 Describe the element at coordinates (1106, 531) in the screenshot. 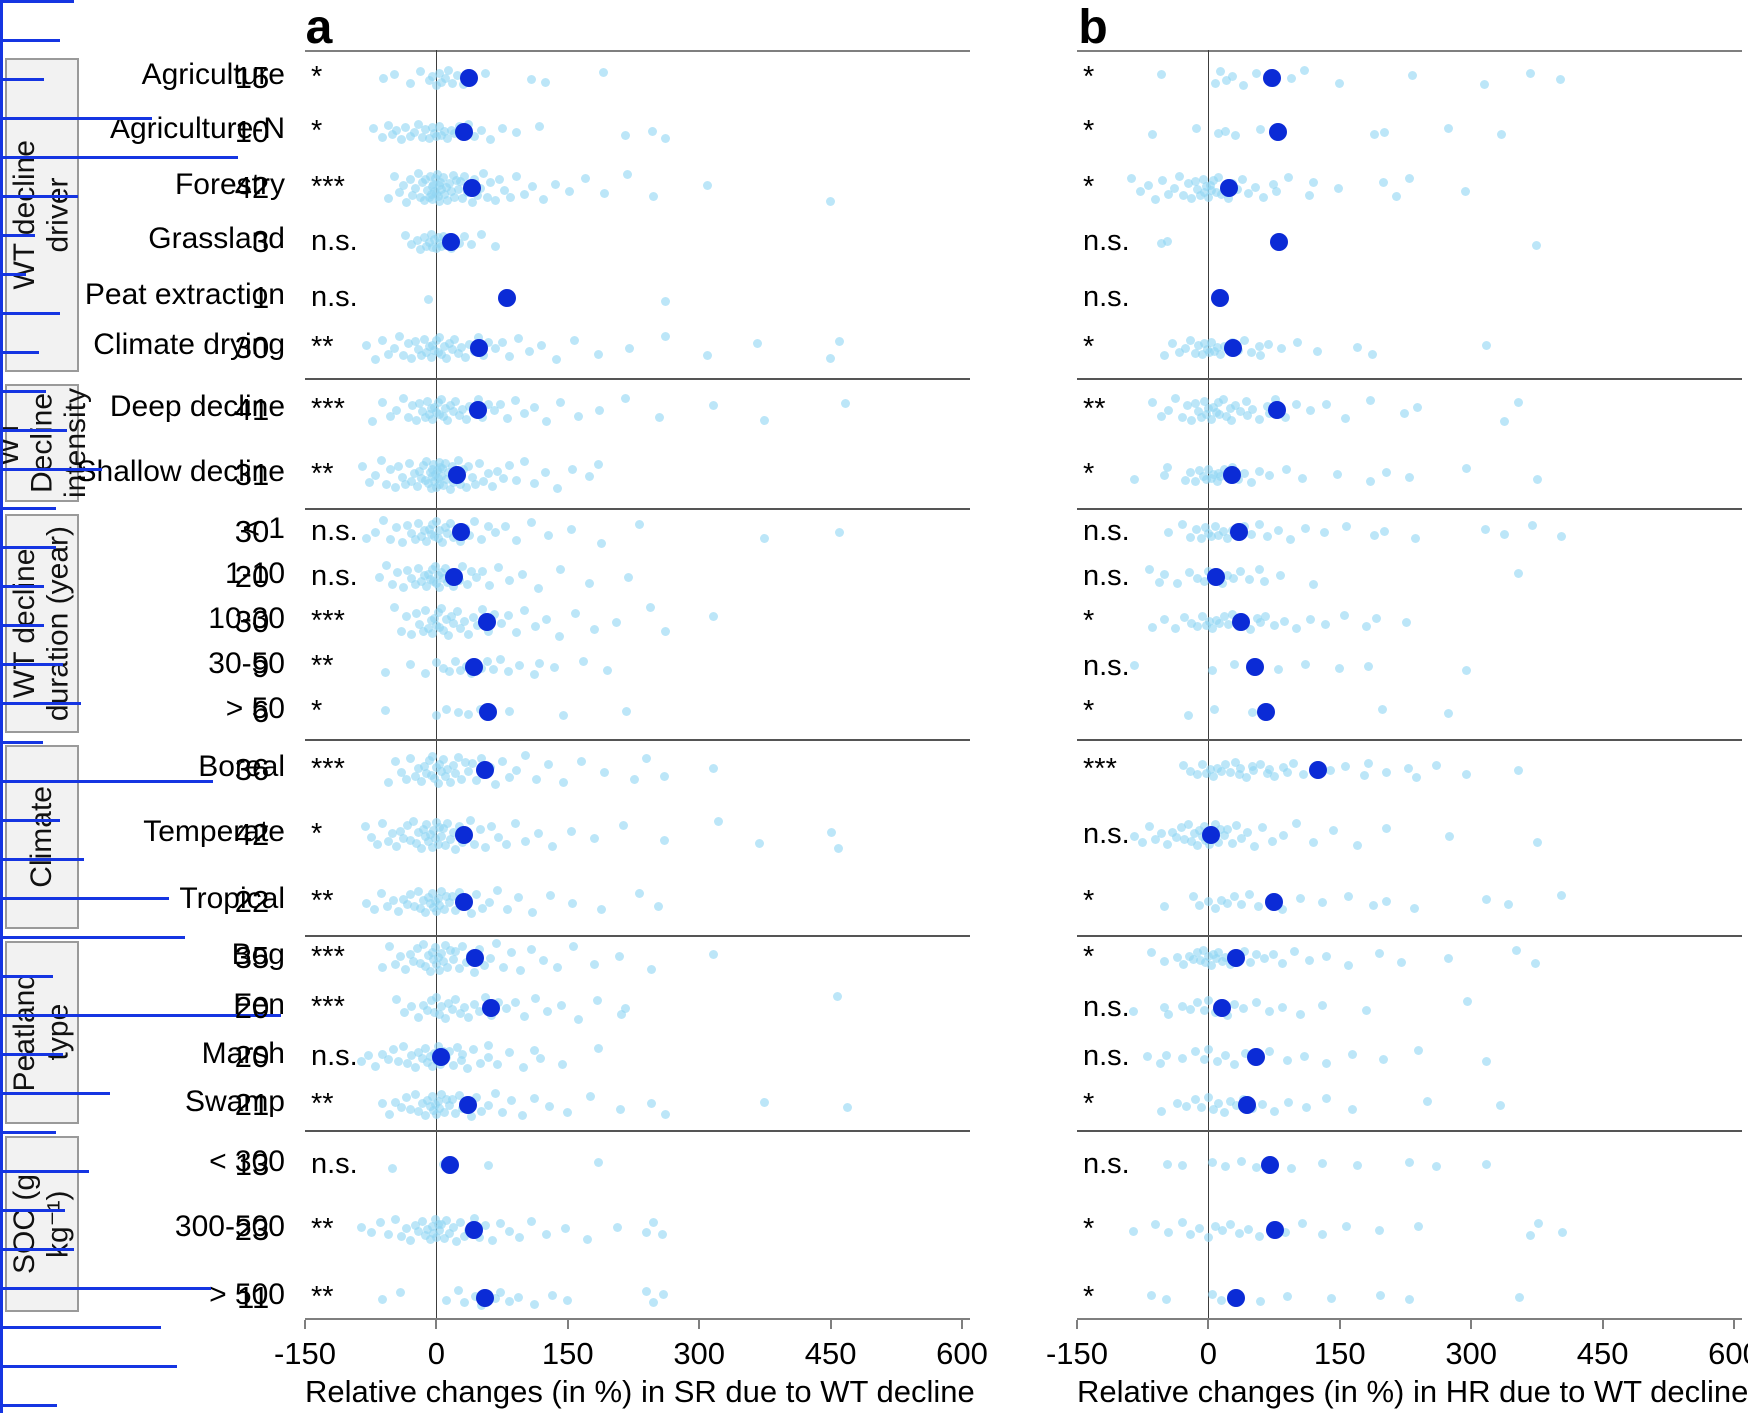

I see `significance-label: n.s.` at that location.